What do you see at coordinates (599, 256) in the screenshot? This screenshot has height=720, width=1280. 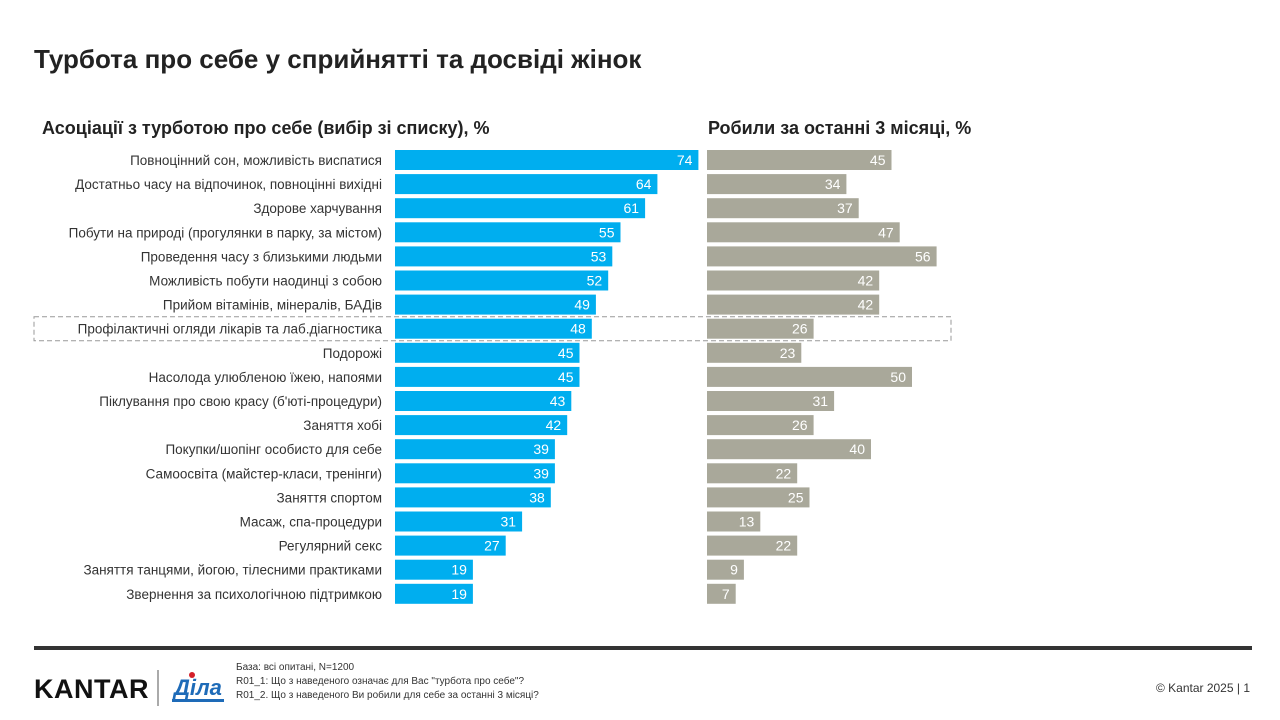 I see `data-label-association: 53` at bounding box center [599, 256].